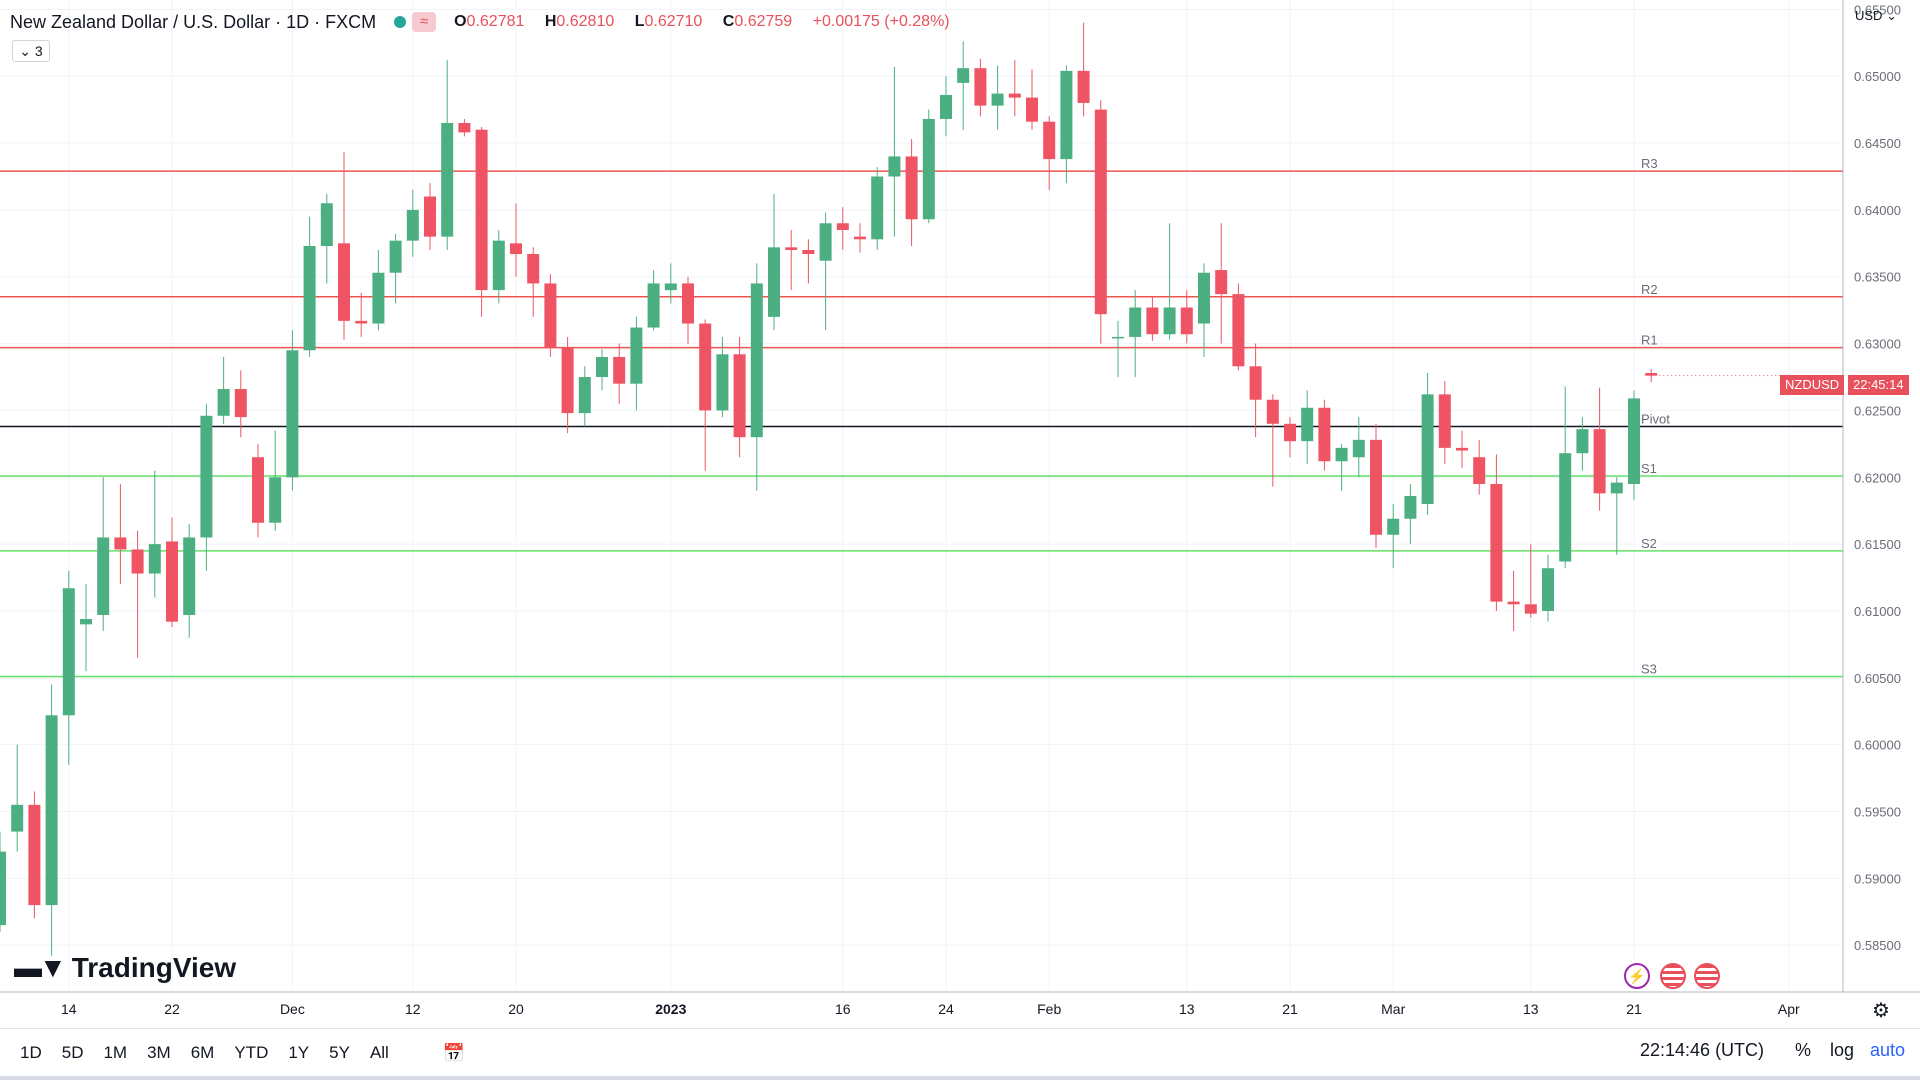  What do you see at coordinates (299, 1052) in the screenshot?
I see `range-1y-button: 1Y` at bounding box center [299, 1052].